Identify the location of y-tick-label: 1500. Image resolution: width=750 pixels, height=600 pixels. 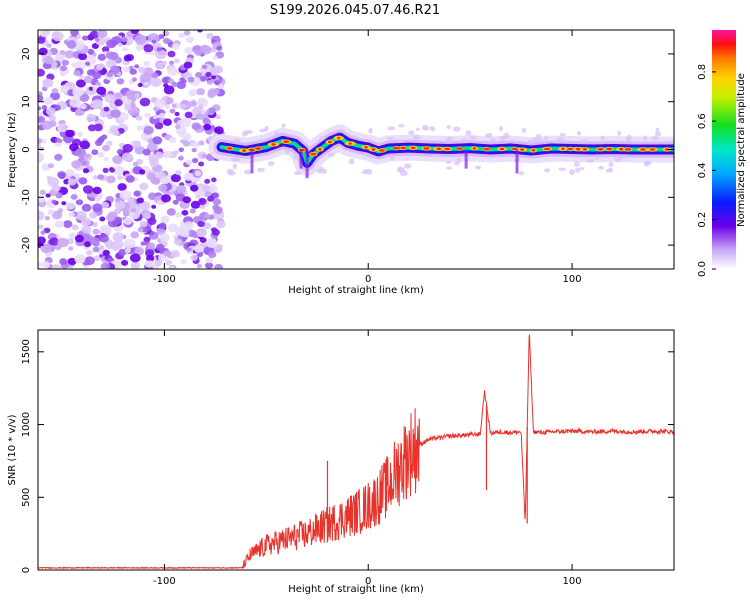
(26, 351).